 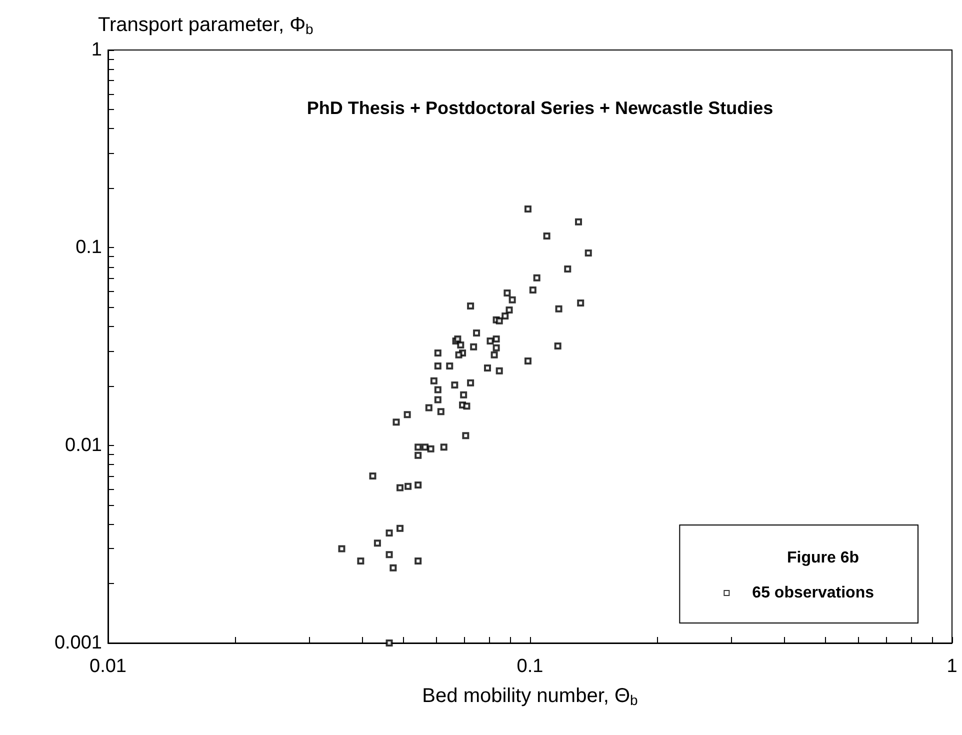 I want to click on legend-label: 65 observations, so click(x=813, y=593).